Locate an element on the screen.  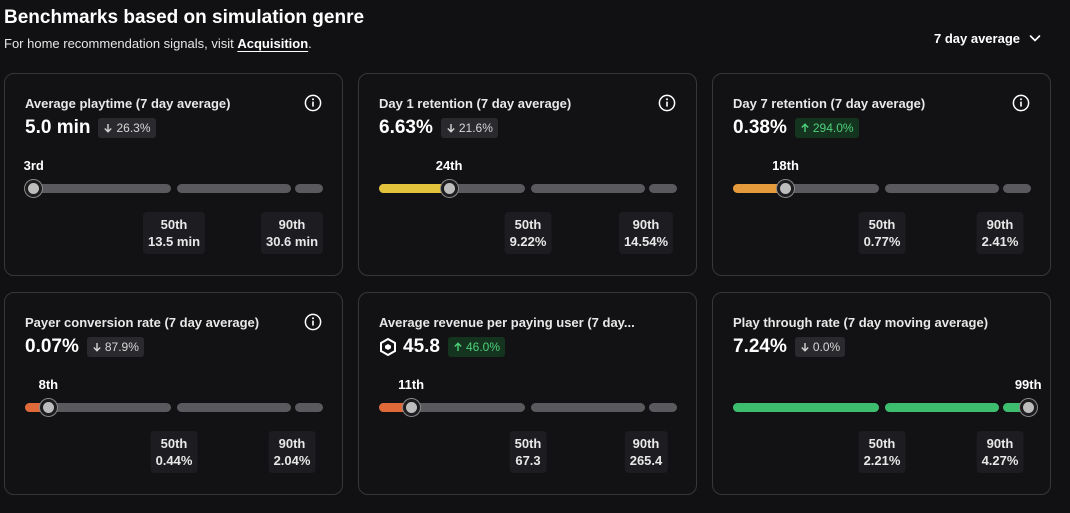
value-row: 6.63% 21.6% is located at coordinates (438, 128).